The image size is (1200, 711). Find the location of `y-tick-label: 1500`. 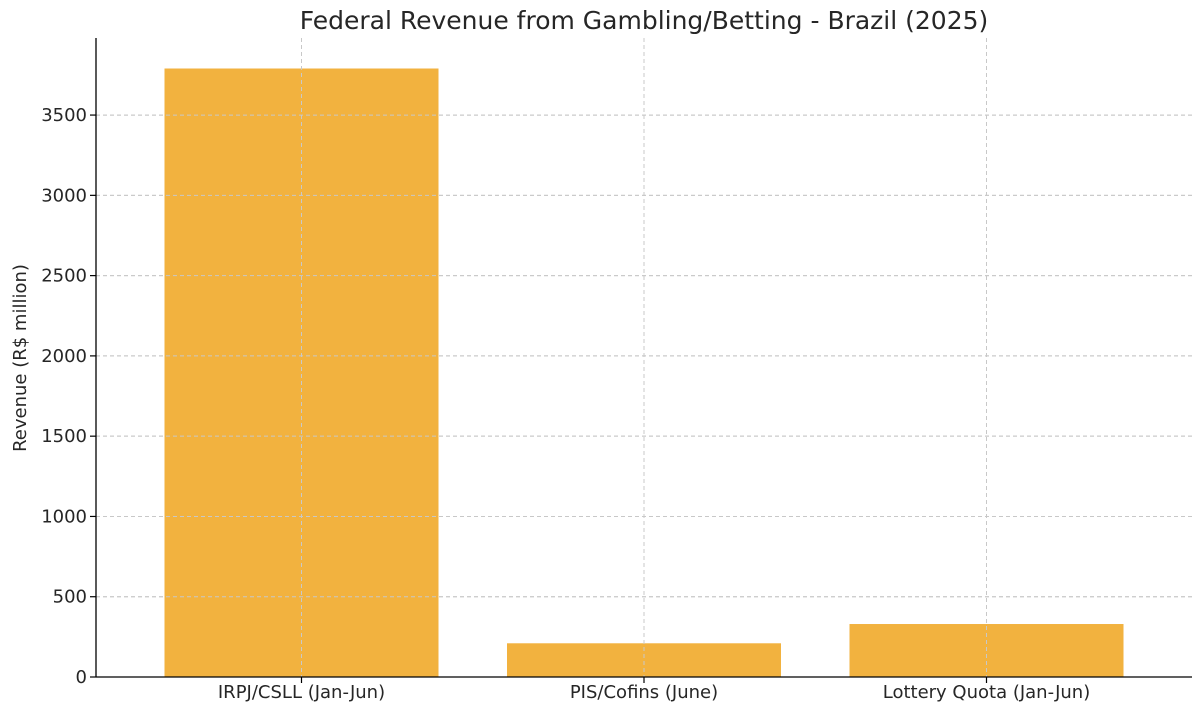

y-tick-label: 1500 is located at coordinates (64, 436).